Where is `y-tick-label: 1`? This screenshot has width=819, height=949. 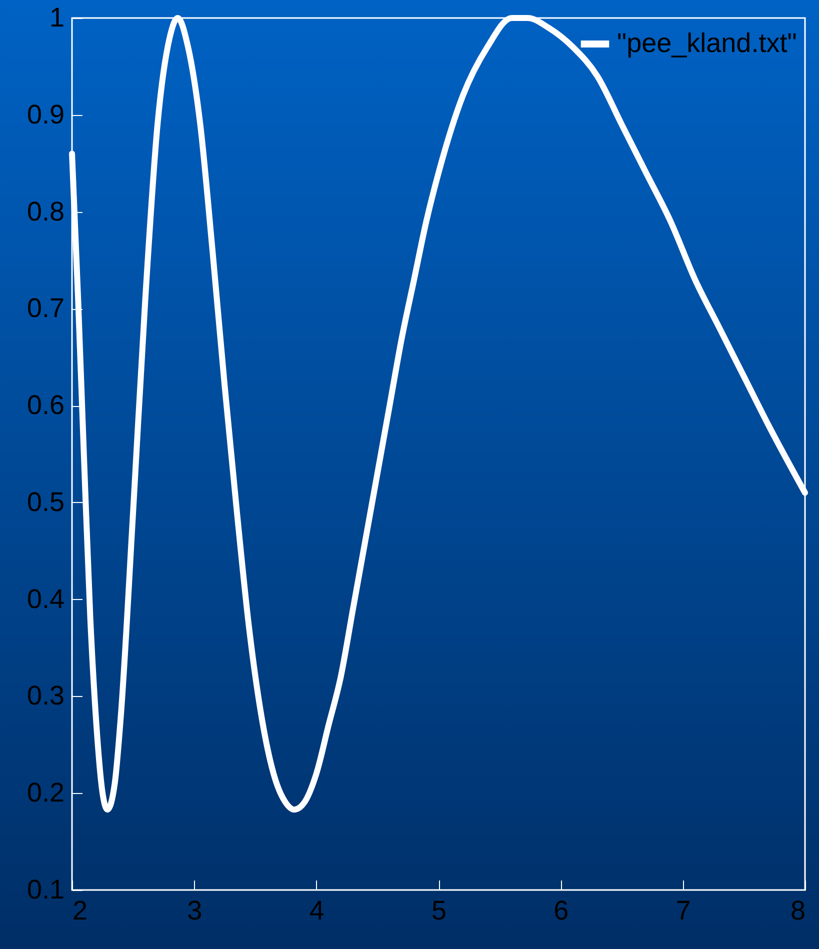
y-tick-label: 1 is located at coordinates (56, 17).